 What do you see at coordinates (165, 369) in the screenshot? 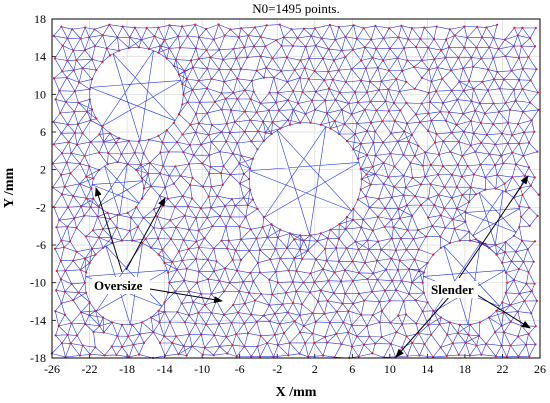
I see `x-tick-label: -14` at bounding box center [165, 369].